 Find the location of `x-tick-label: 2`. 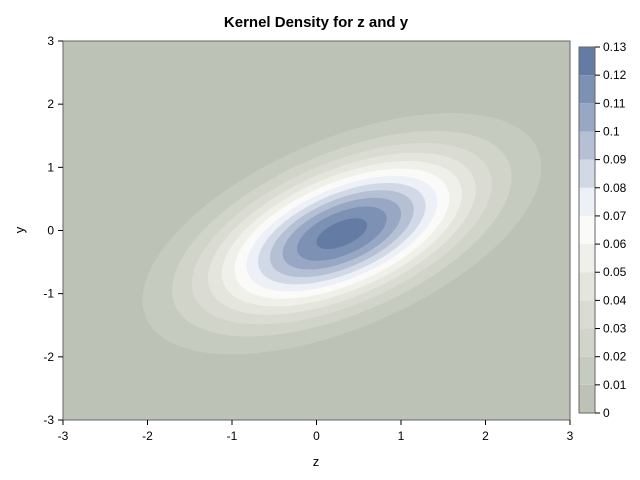

x-tick-label: 2 is located at coordinates (485, 436).